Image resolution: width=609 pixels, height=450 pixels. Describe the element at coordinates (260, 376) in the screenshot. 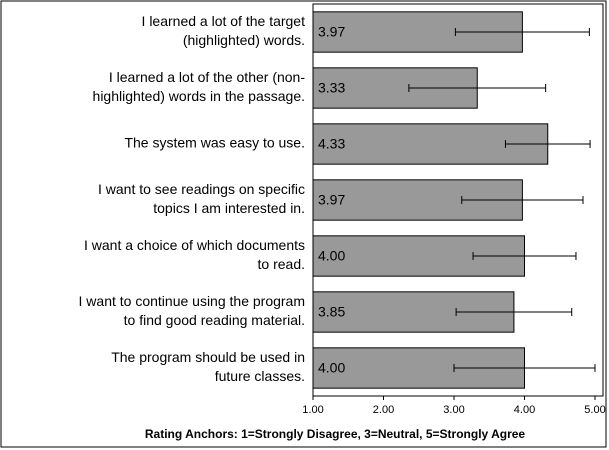

I see `category-label: future classes.` at that location.